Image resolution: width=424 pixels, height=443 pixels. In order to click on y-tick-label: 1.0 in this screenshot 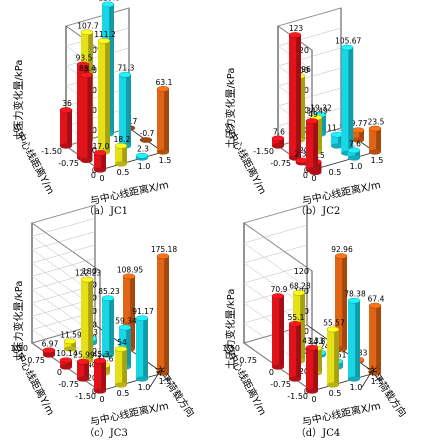, I will do `click(144, 387)`.